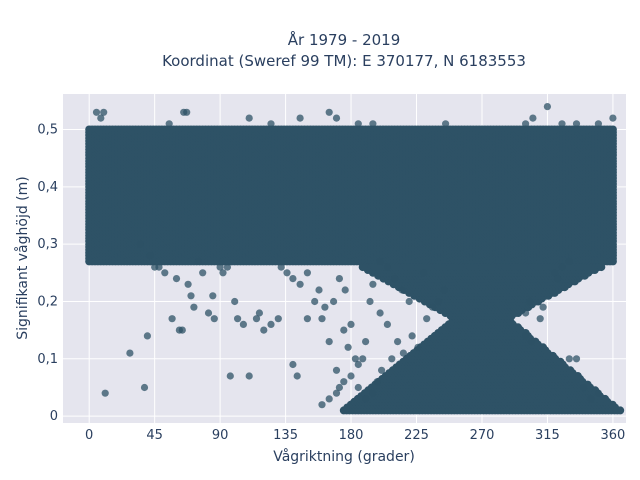  What do you see at coordinates (344, 39) in the screenshot?
I see `chart-title: År 1979 - 2019` at bounding box center [344, 39].